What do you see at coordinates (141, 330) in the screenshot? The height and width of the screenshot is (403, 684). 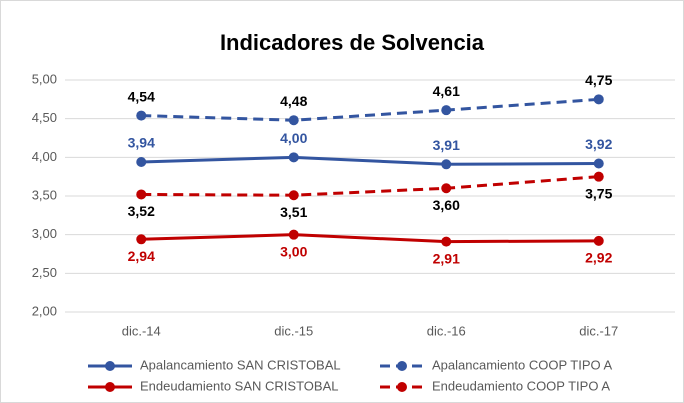 I see `x-tick-label: dic.-14` at bounding box center [141, 330].